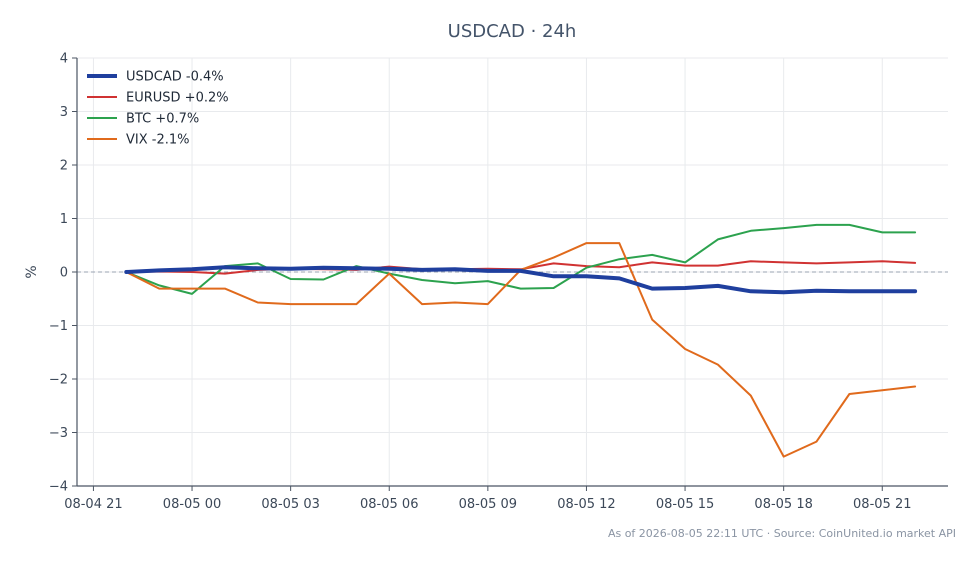  What do you see at coordinates (157, 140) in the screenshot?
I see `legend-label: VIX -2.1%` at bounding box center [157, 140].